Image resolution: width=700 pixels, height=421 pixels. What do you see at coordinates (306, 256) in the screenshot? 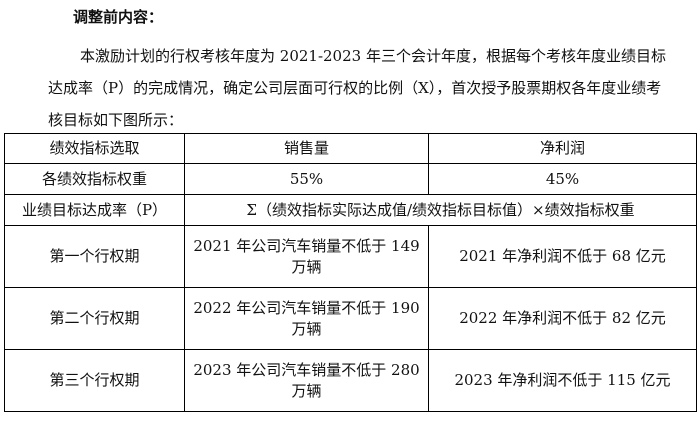
I see `table-cell: 2021 年公司汽车销量不低于 149 万辆` at bounding box center [306, 256].